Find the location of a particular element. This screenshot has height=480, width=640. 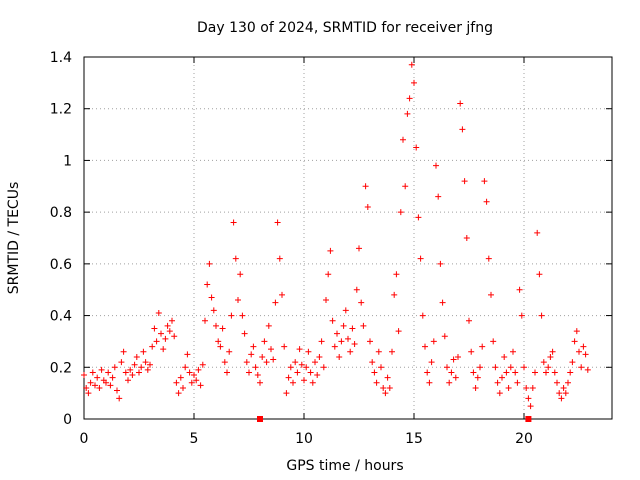

x-tick-label: 0 is located at coordinates (84, 439).